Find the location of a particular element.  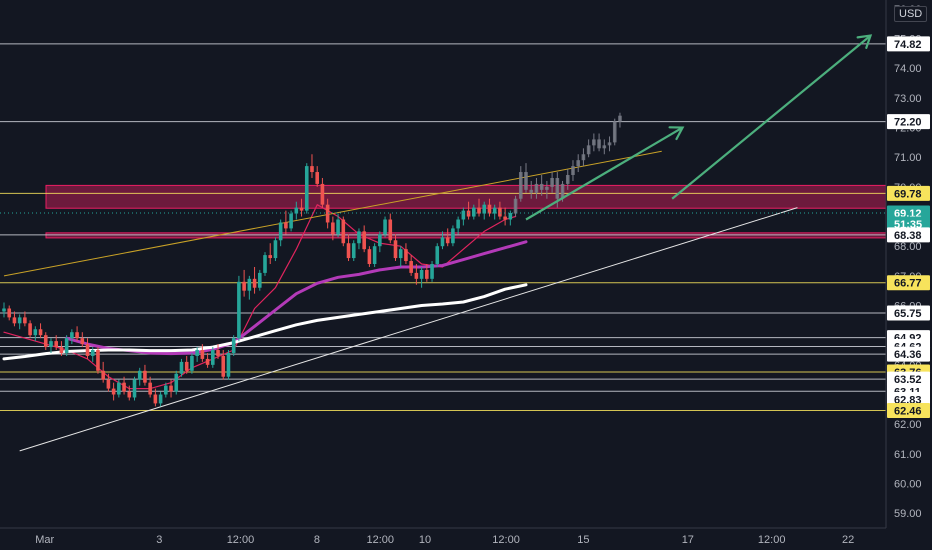

price-axis-background is located at coordinates (909, 275).